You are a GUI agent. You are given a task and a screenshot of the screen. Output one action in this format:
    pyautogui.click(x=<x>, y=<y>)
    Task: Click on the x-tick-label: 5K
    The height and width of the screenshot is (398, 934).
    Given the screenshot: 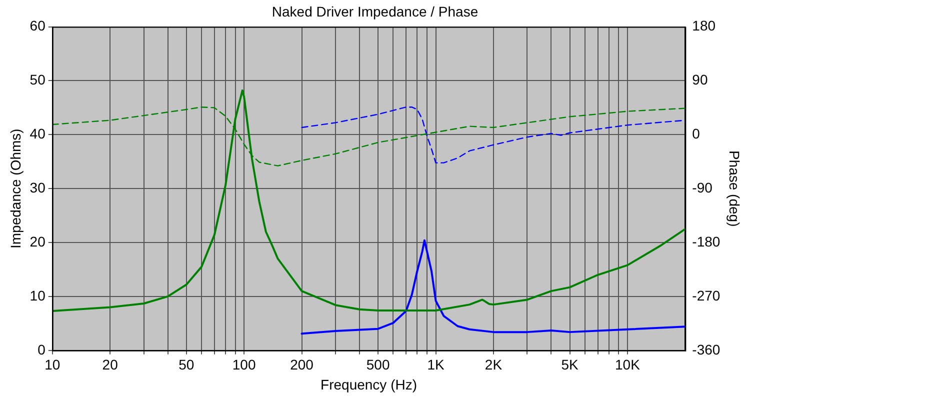 What is the action you would take?
    pyautogui.click(x=570, y=364)
    